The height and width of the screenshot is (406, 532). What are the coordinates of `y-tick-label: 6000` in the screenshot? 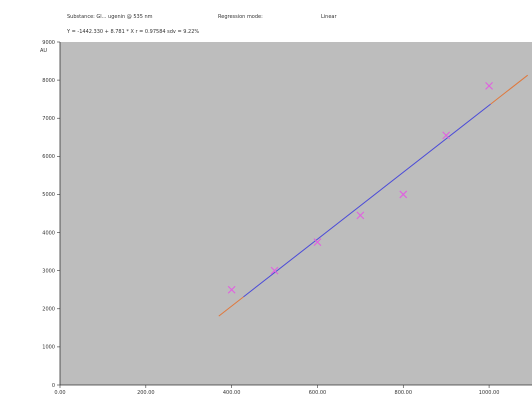 It's located at (48, 157).